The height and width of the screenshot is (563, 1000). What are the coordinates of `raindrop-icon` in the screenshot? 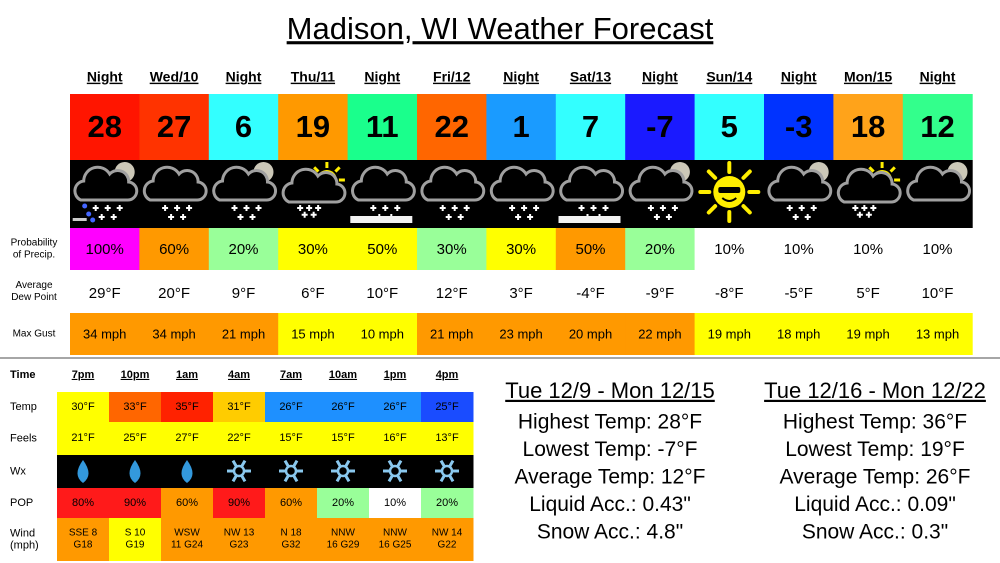 It's located at (135, 471).